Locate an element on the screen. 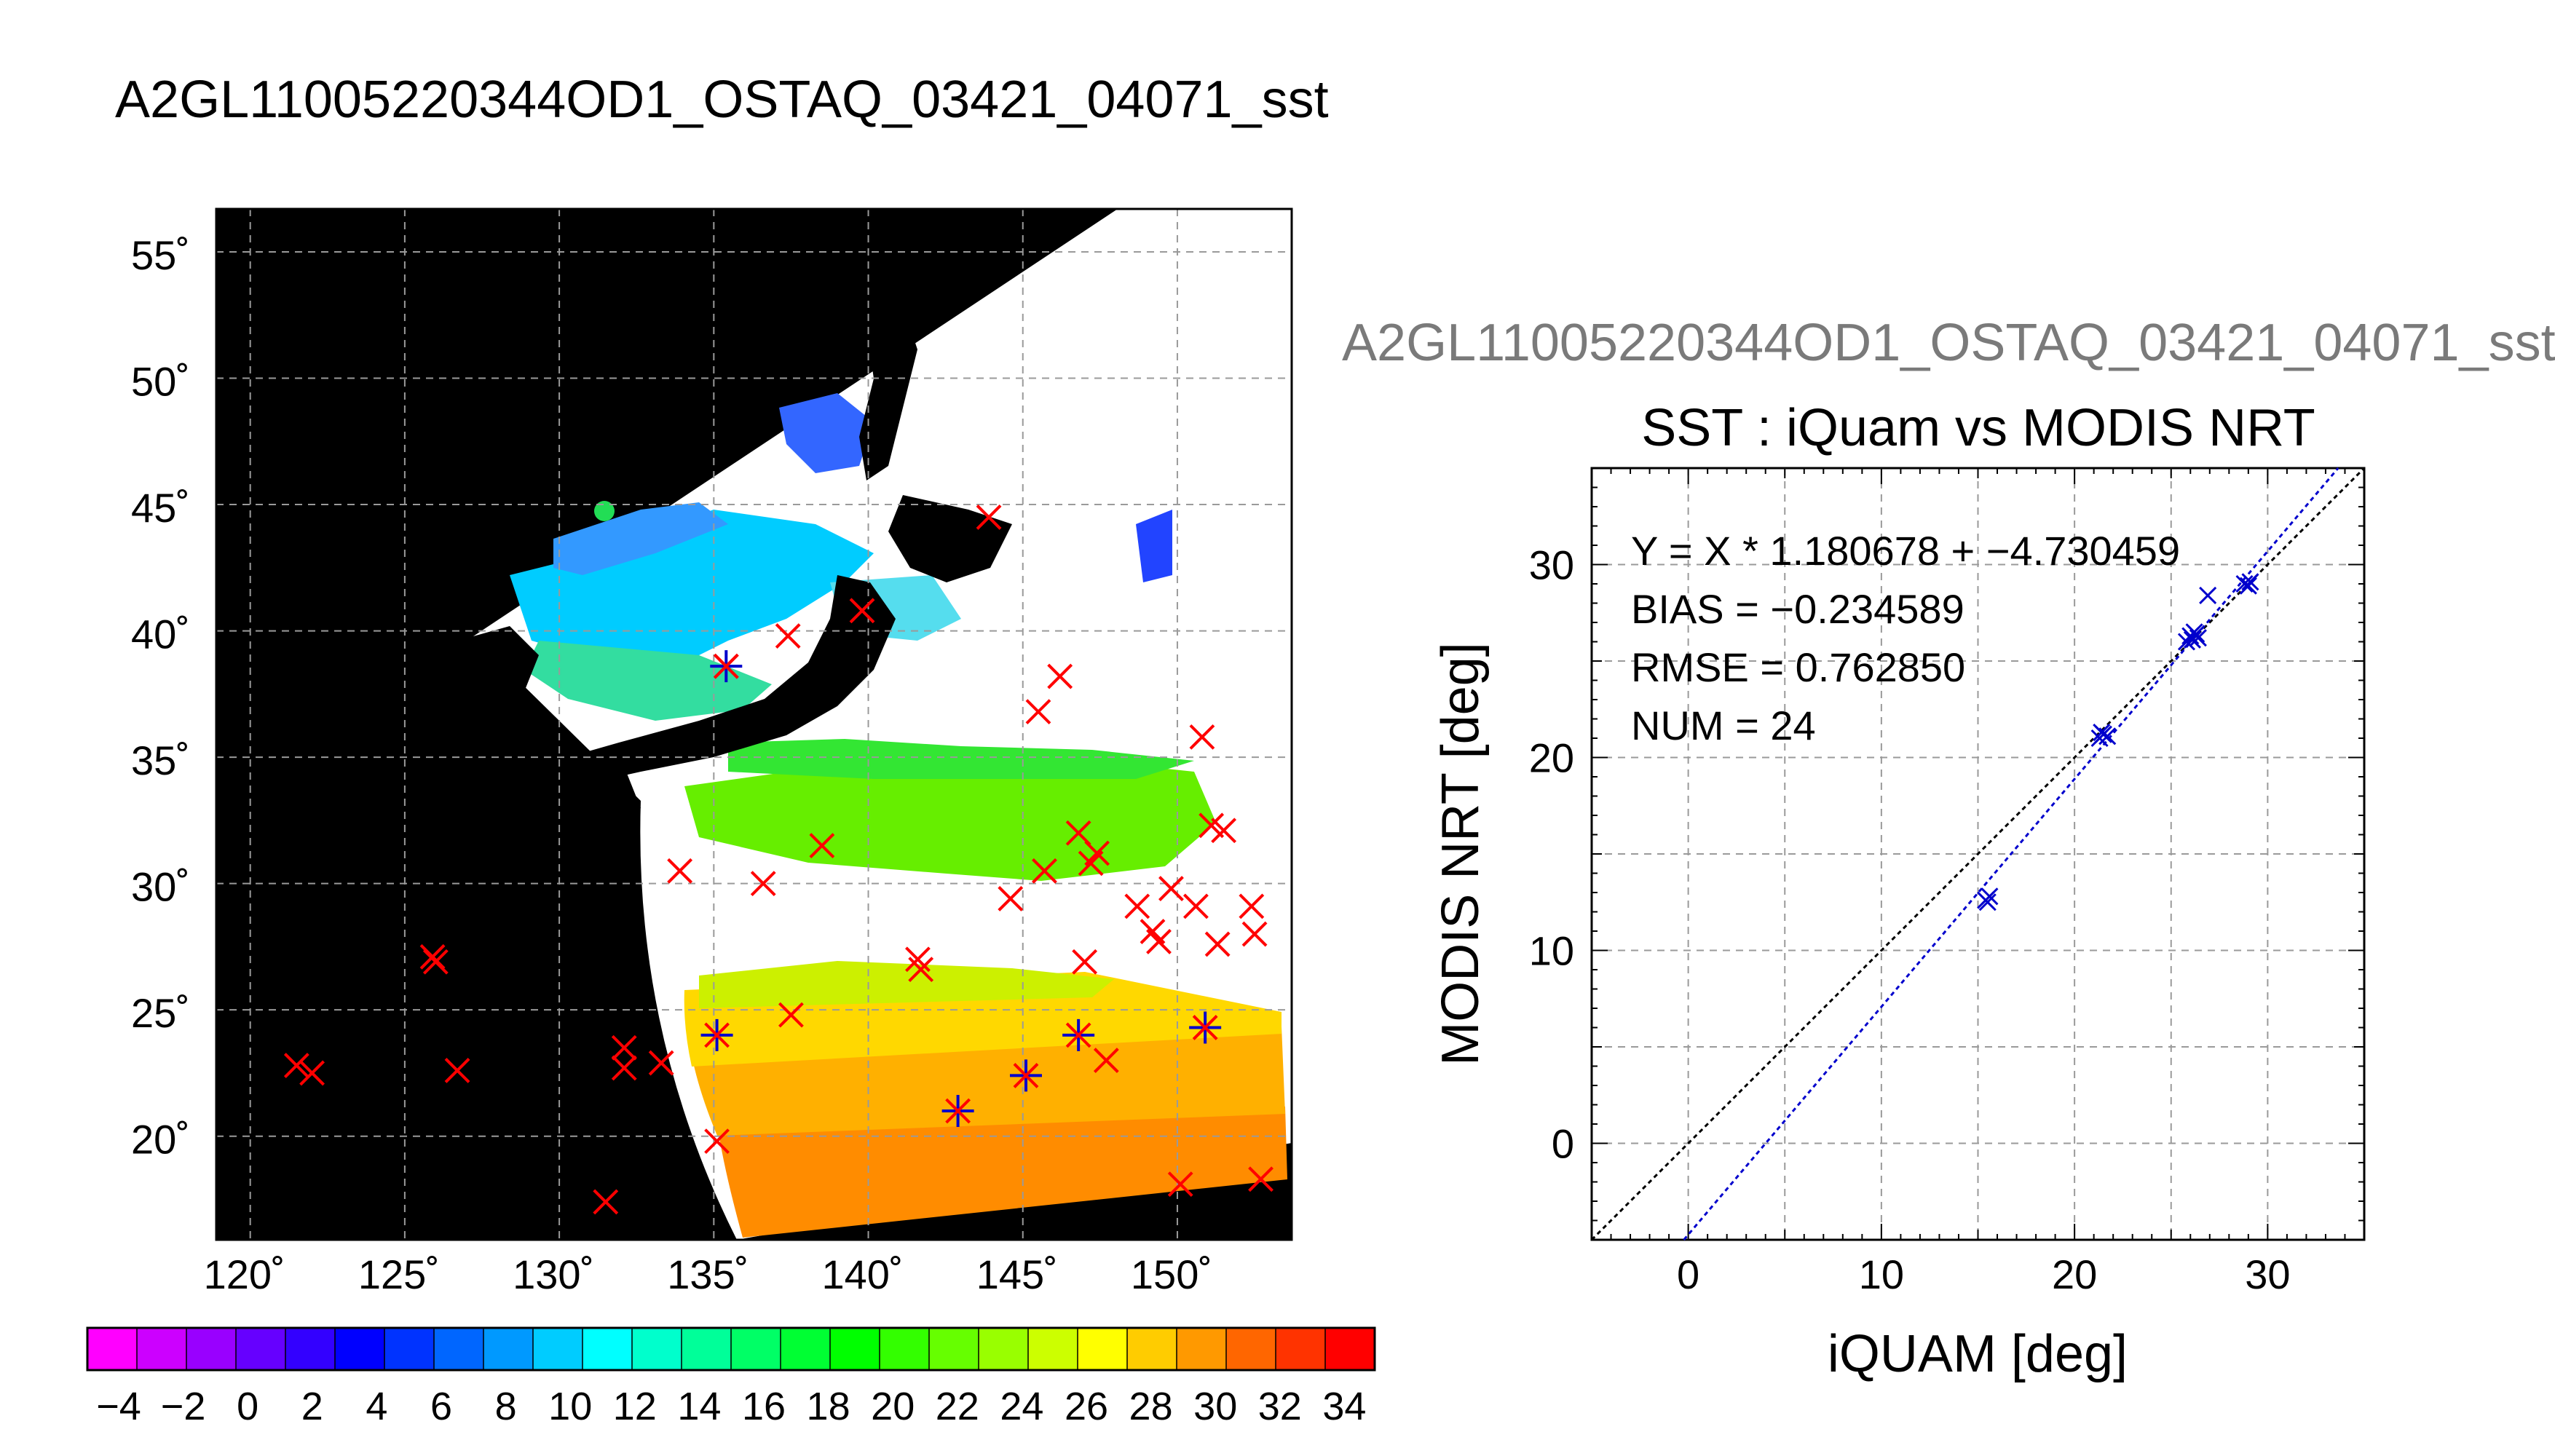  colorbar-frame is located at coordinates (731, 1349).